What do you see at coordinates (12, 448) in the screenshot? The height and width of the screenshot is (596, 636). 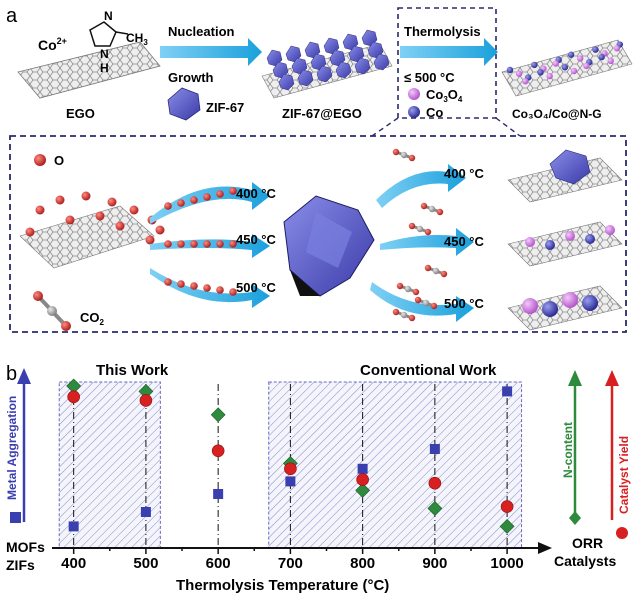 I see `metal-aggregation-label: Metal Aggregation` at bounding box center [12, 448].